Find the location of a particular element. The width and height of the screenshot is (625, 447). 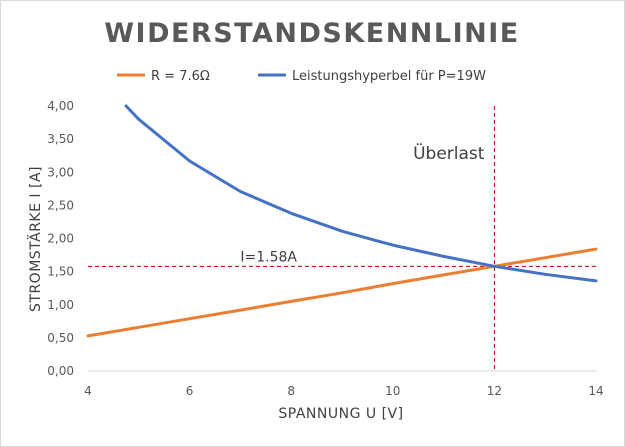

y-tick-label: 1,00 is located at coordinates (60, 305).